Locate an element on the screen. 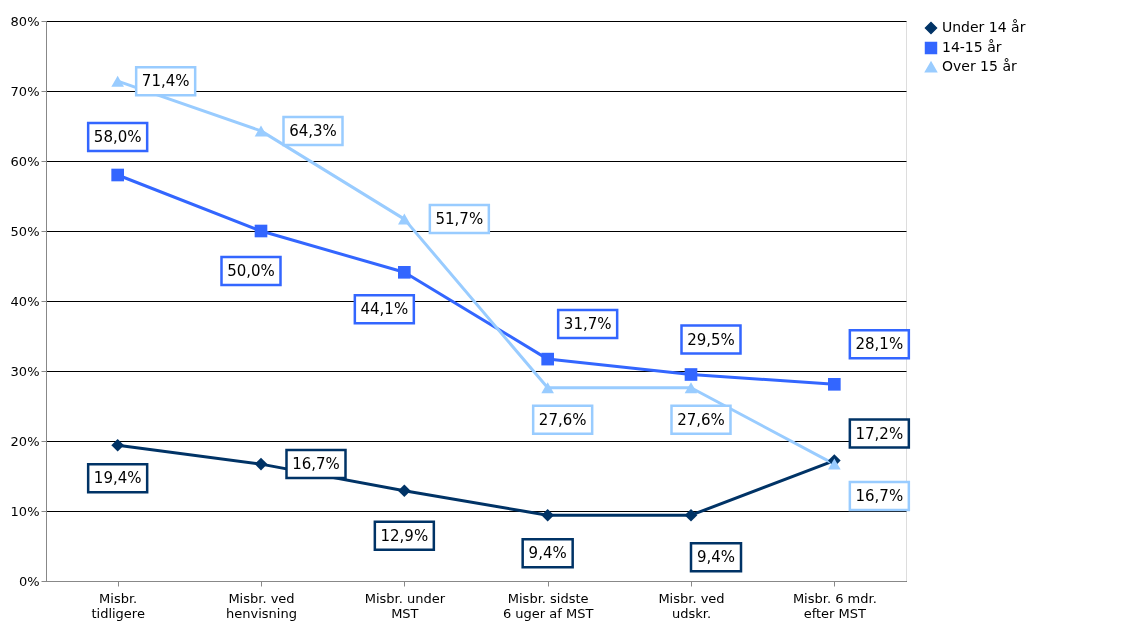 The image size is (1133, 641). data-label: 71,4% is located at coordinates (165, 81).